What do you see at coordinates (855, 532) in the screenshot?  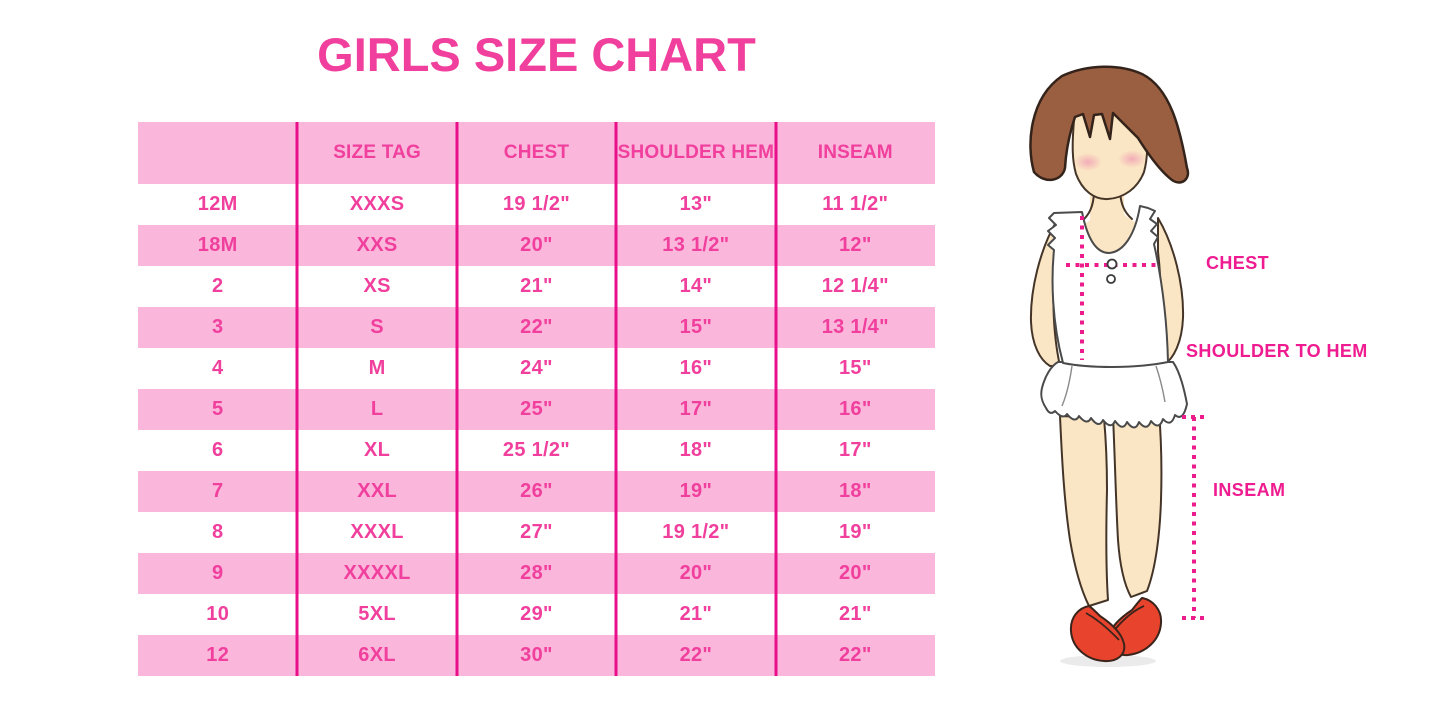 I see `cell-inseam: 19"` at bounding box center [855, 532].